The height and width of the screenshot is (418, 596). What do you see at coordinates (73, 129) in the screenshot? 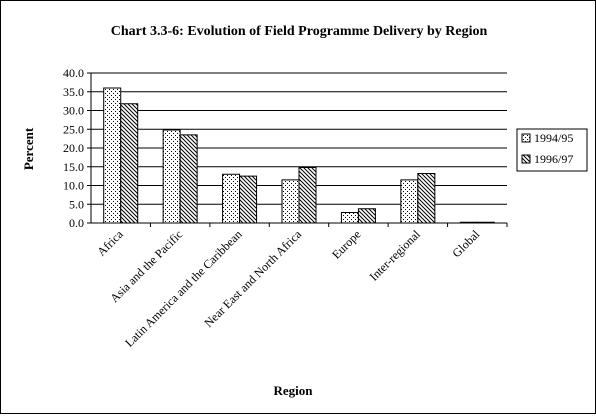
I see `y-tick-label: 25.0` at bounding box center [73, 129].